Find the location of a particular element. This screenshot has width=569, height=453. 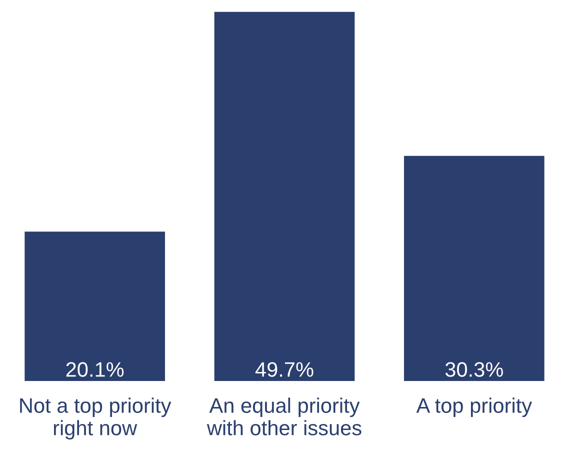

data-label: 20.1% is located at coordinates (95, 369).